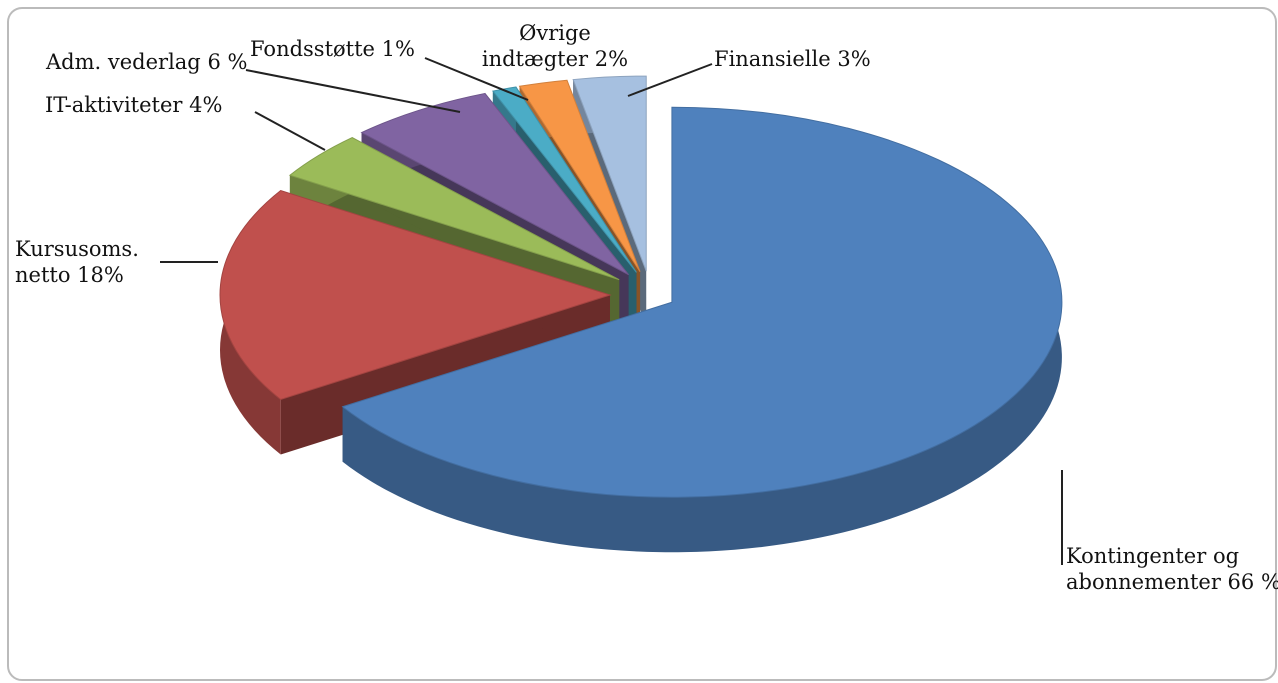  I want to click on slice-label: Fondsstøtte 1%, so click(350, 49).